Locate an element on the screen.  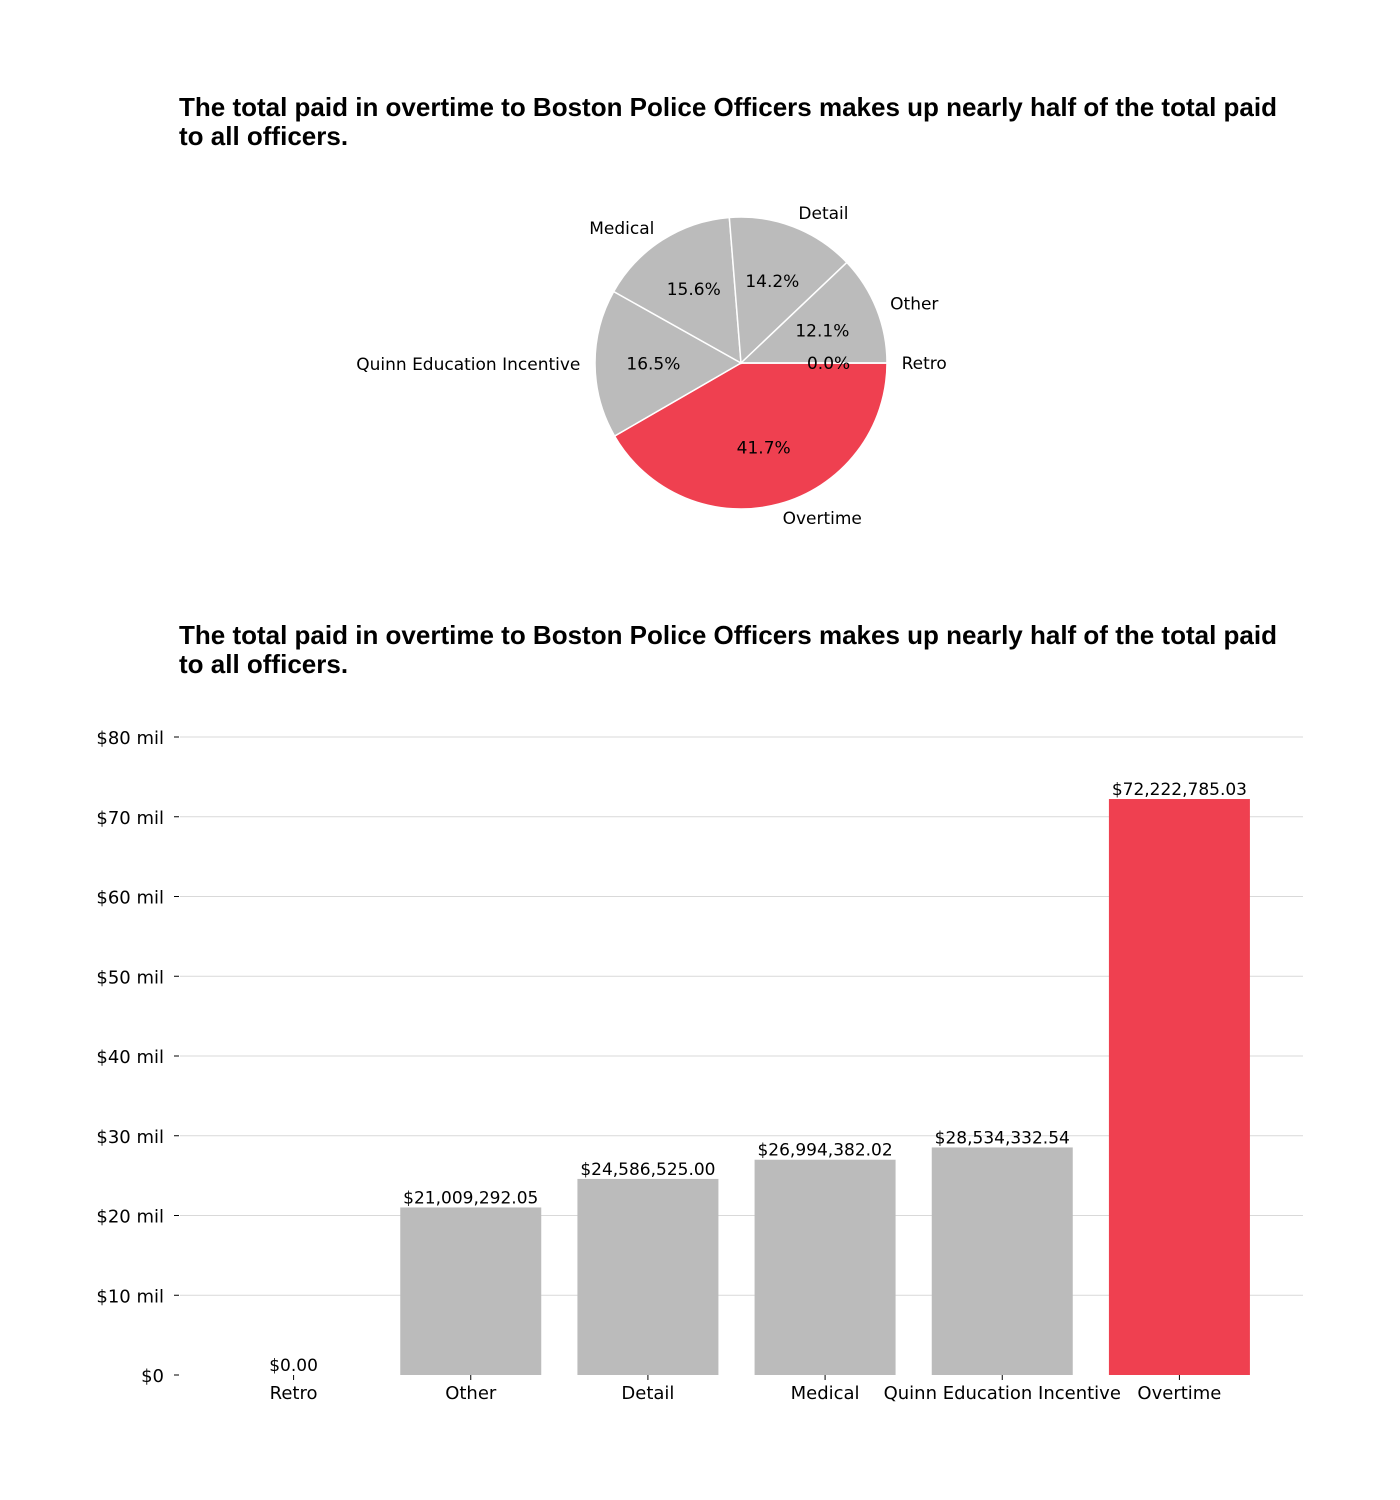
y-tick-label: $70 mil is located at coordinates (130, 818).